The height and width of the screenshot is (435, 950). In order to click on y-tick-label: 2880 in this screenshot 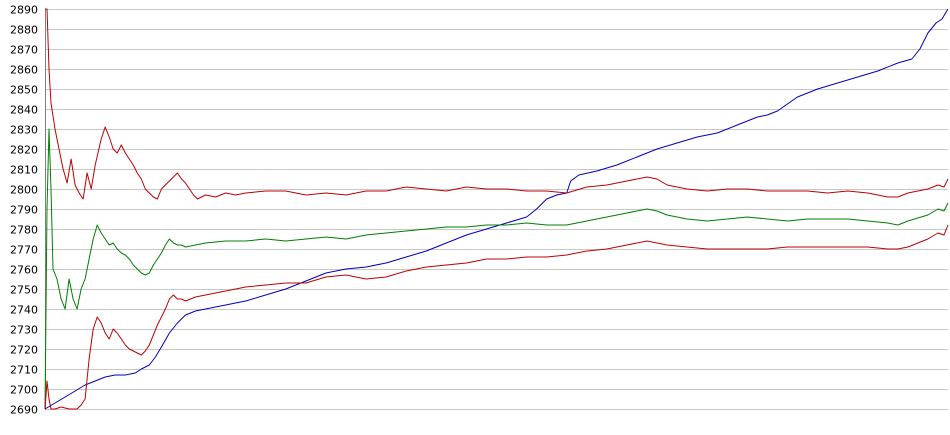, I will do `click(24, 30)`.